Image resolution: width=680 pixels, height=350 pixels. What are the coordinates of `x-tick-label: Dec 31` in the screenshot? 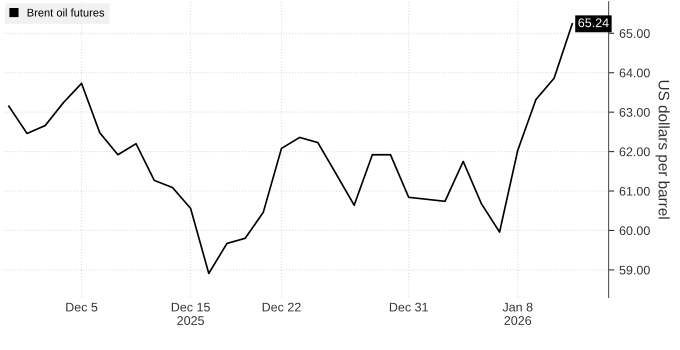 It's located at (409, 307).